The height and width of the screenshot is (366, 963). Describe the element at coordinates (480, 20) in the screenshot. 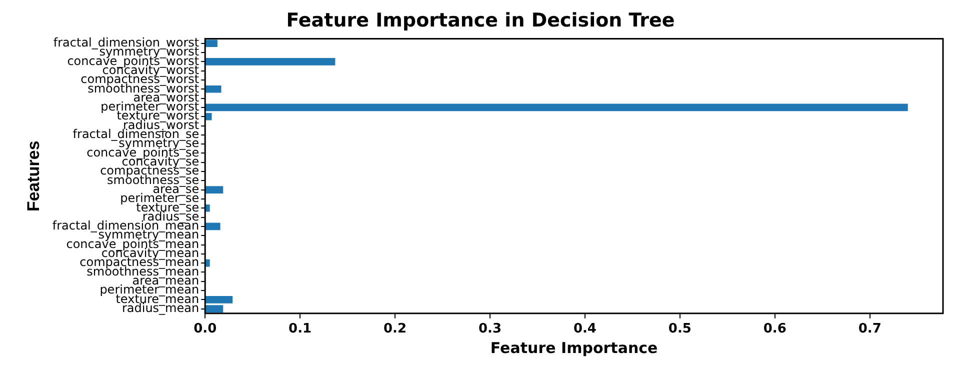

I see `chart-title: Feature Importance in Decision Tree` at that location.